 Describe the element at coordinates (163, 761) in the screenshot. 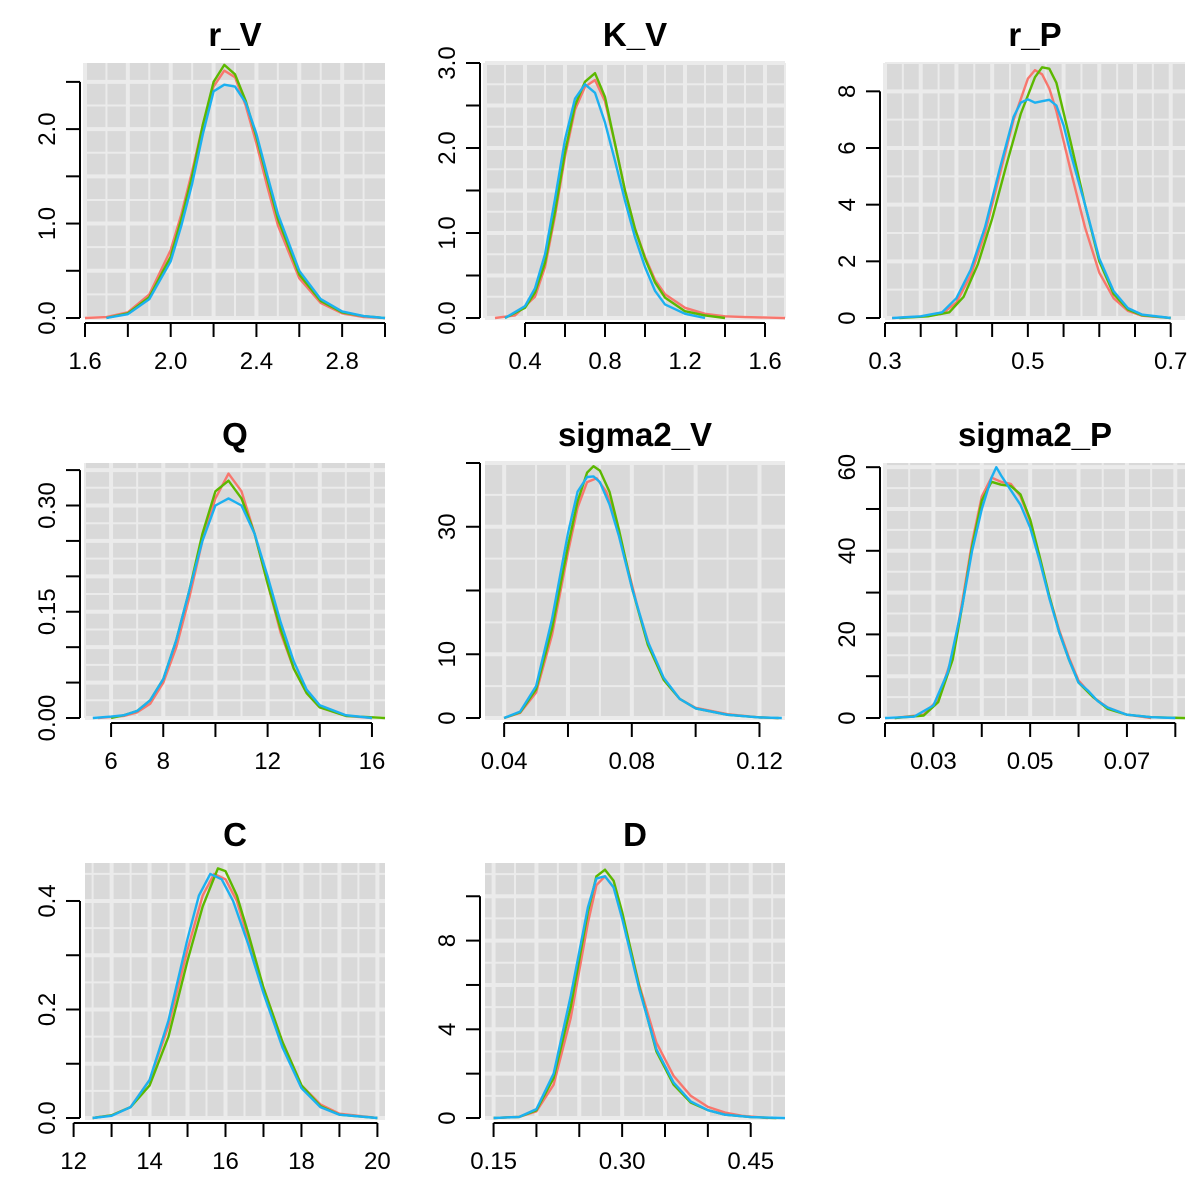

I see `panel-q-x-tick-label: 8` at that location.